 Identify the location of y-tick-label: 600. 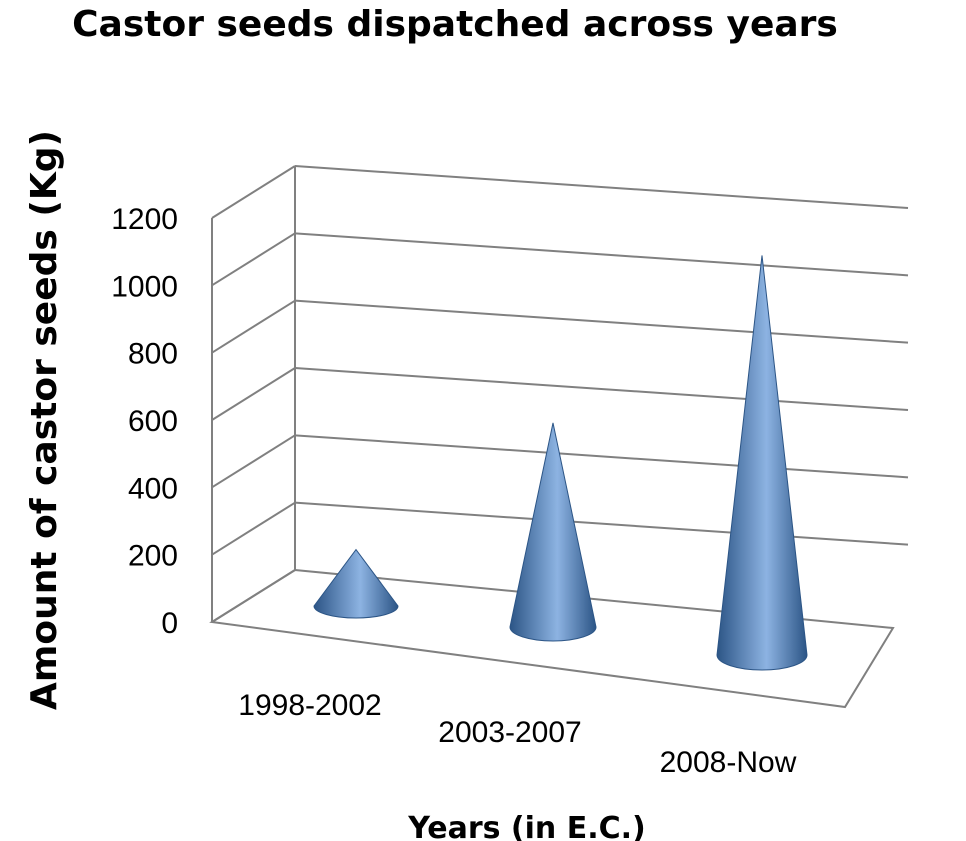
(153, 421).